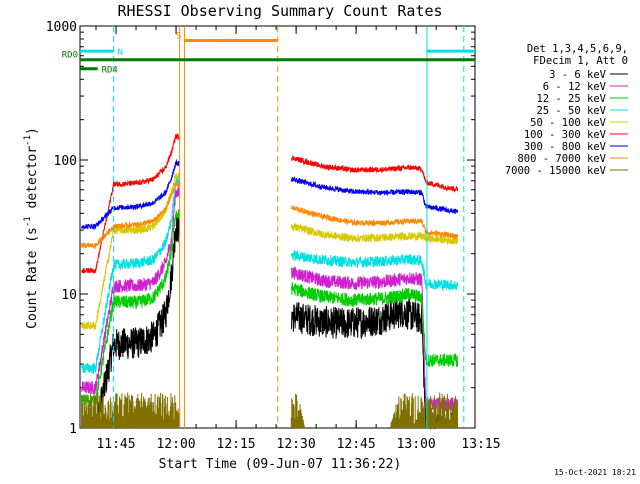 This screenshot has width=640, height=484. I want to click on footer-date: 15-Oct-2021 18:21, so click(595, 472).